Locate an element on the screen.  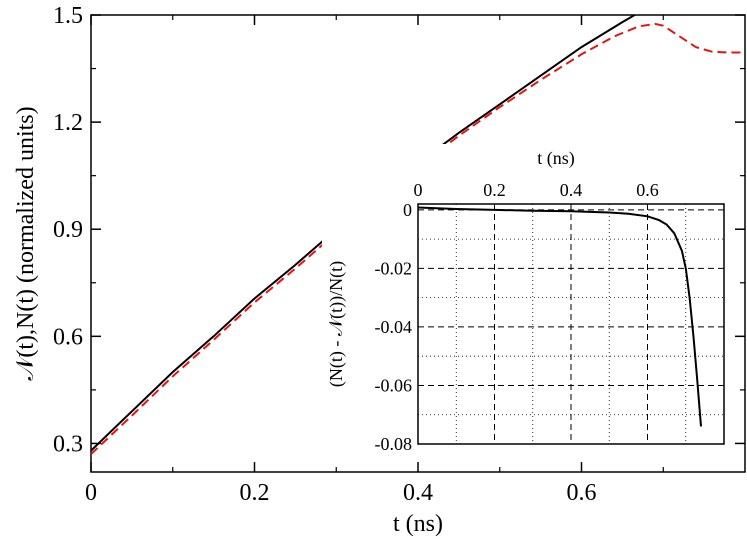
main-x-tick-label: 0.2 is located at coordinates (255, 493).